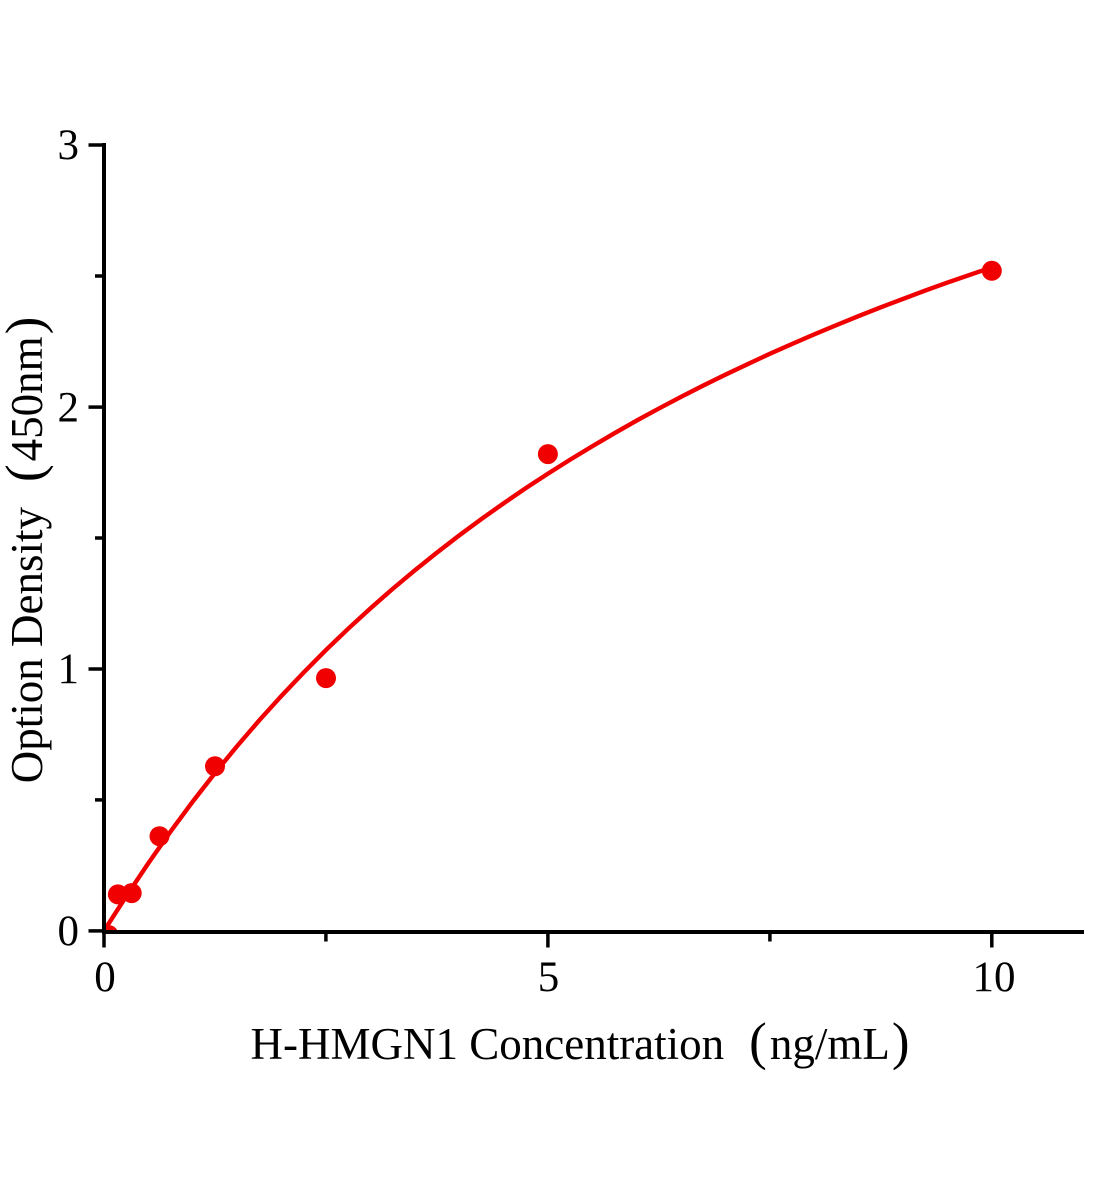 The width and height of the screenshot is (1104, 1200). I want to click on svg-text: 5, so click(549, 977).